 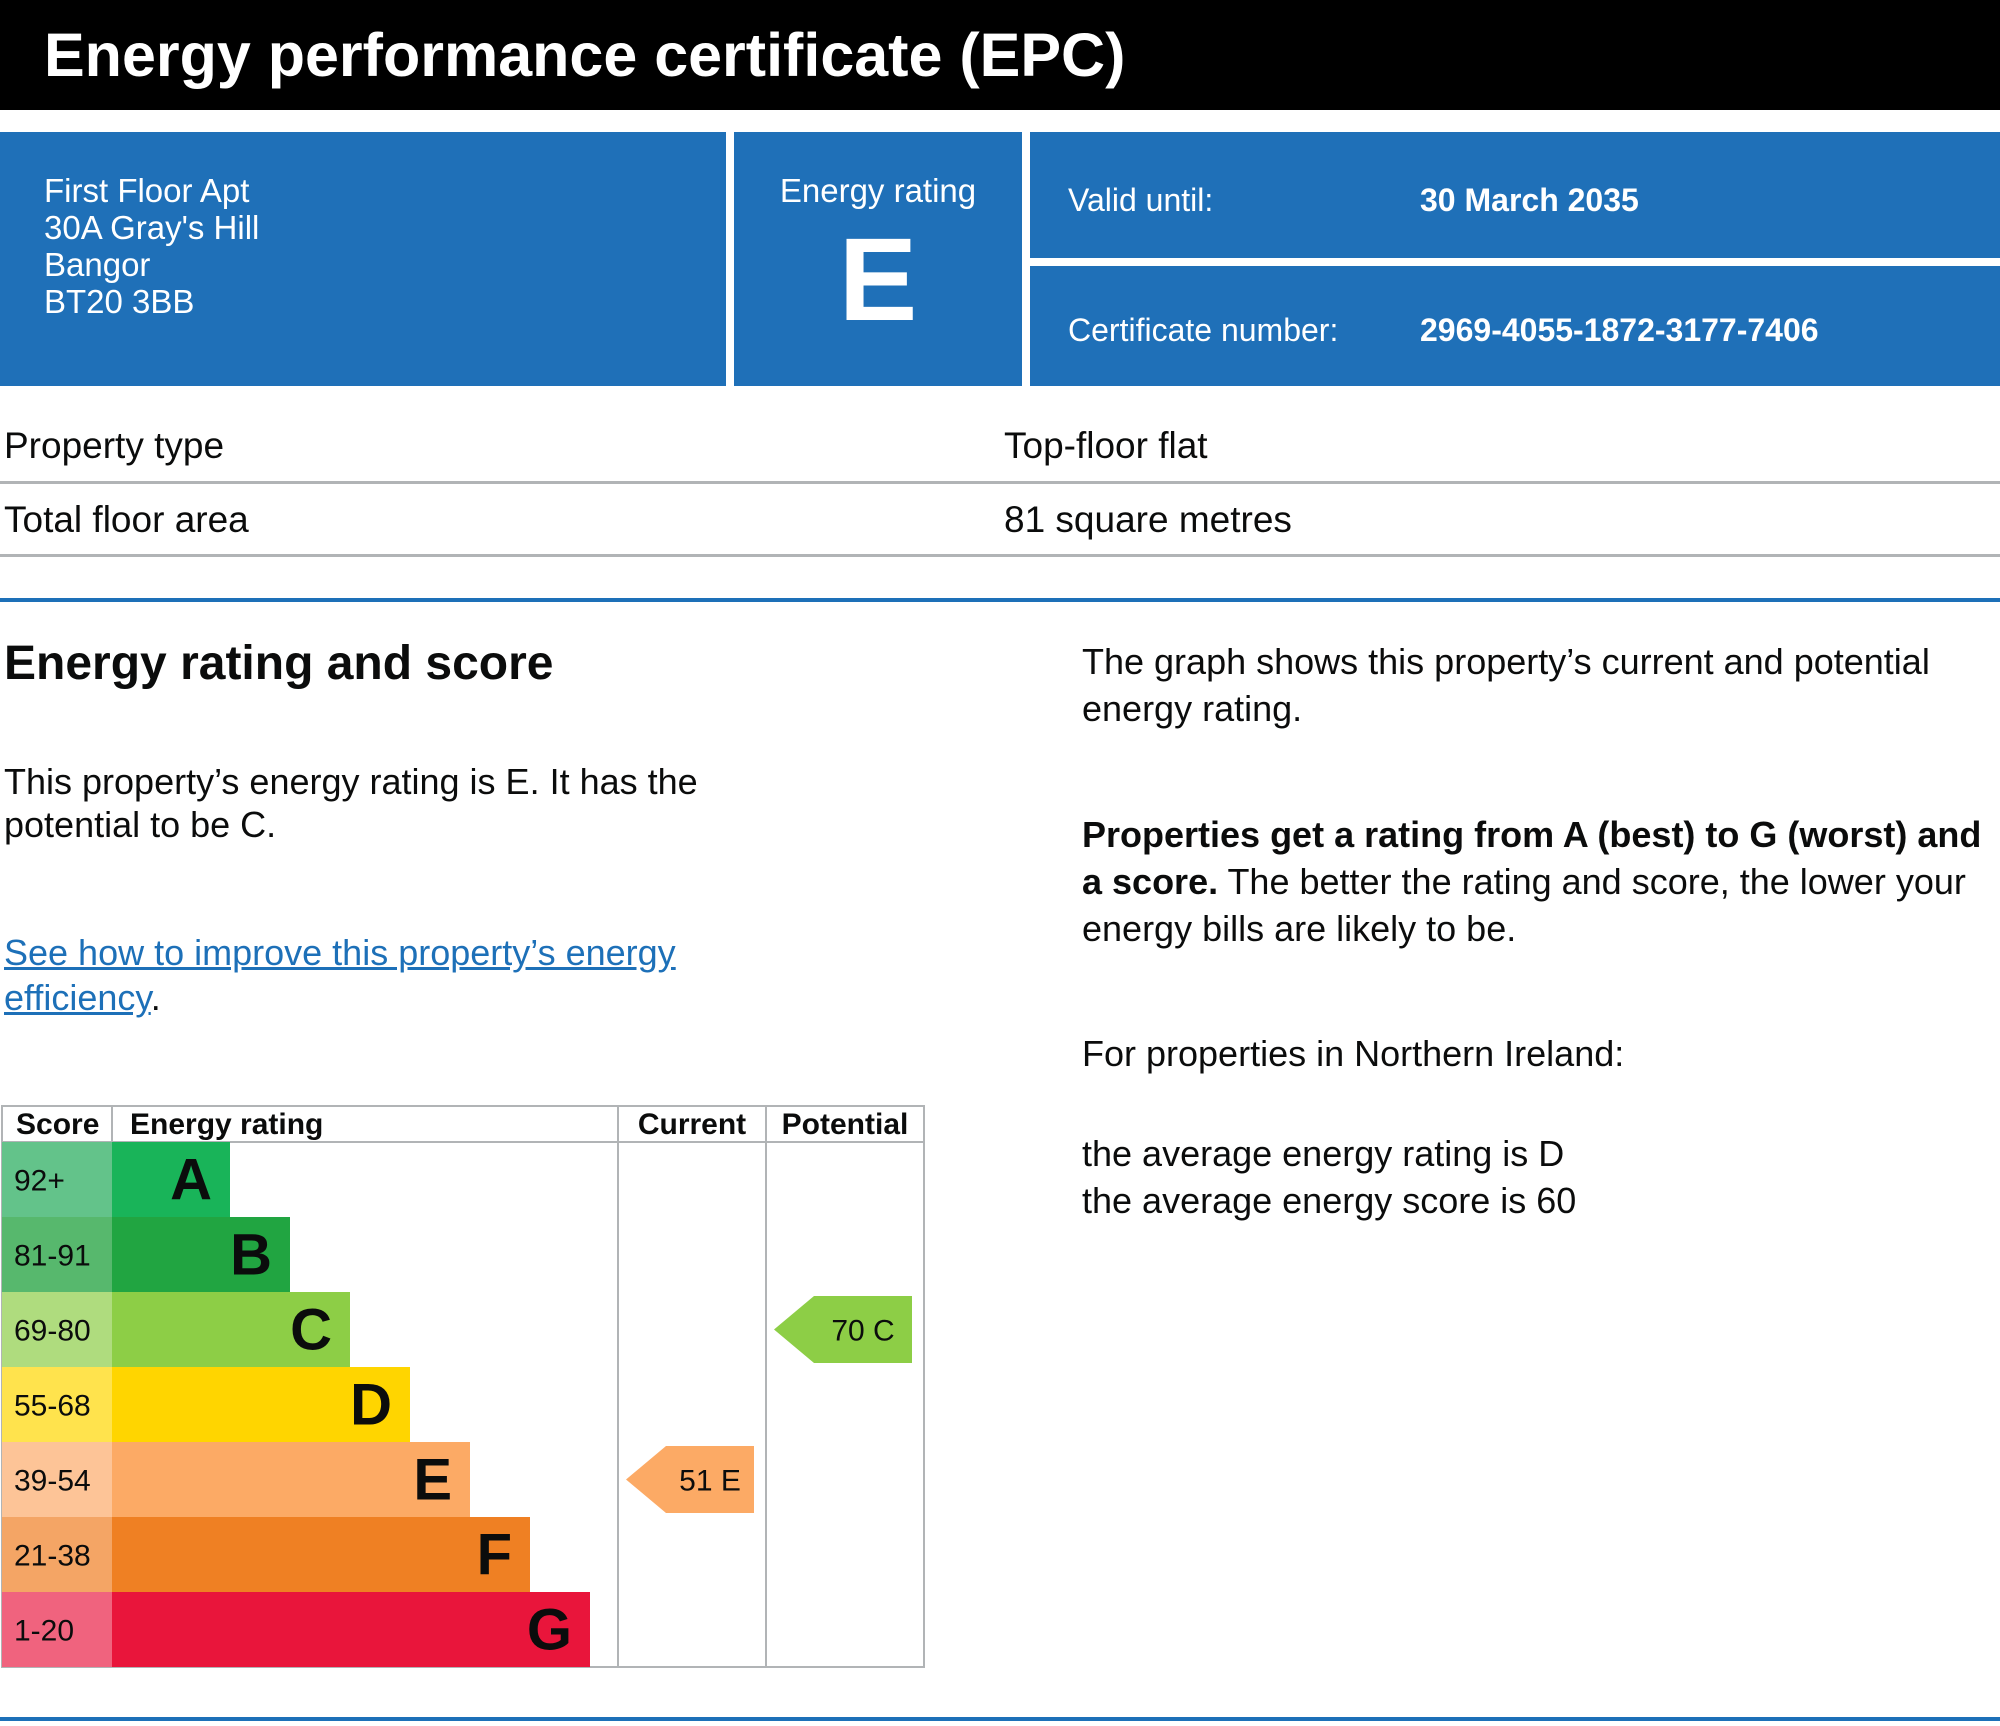 I want to click on page-title: Energy performance certificate (EPC), so click(x=585, y=55).